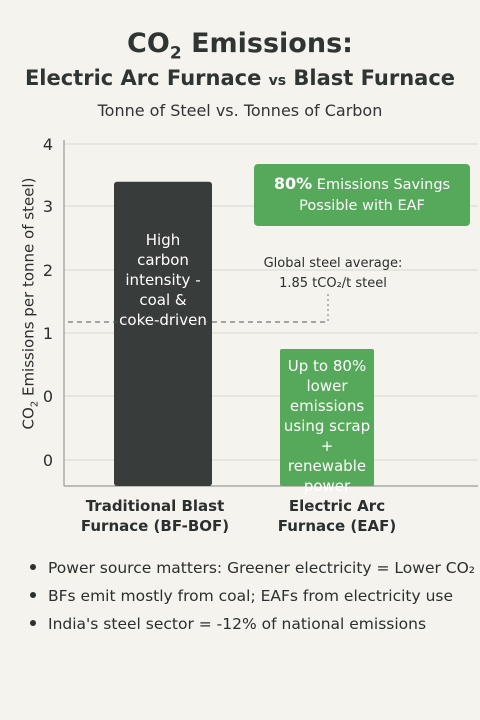 The width and height of the screenshot is (480, 720). What do you see at coordinates (327, 456) in the screenshot?
I see `annotation-line: + renewable` at bounding box center [327, 456].